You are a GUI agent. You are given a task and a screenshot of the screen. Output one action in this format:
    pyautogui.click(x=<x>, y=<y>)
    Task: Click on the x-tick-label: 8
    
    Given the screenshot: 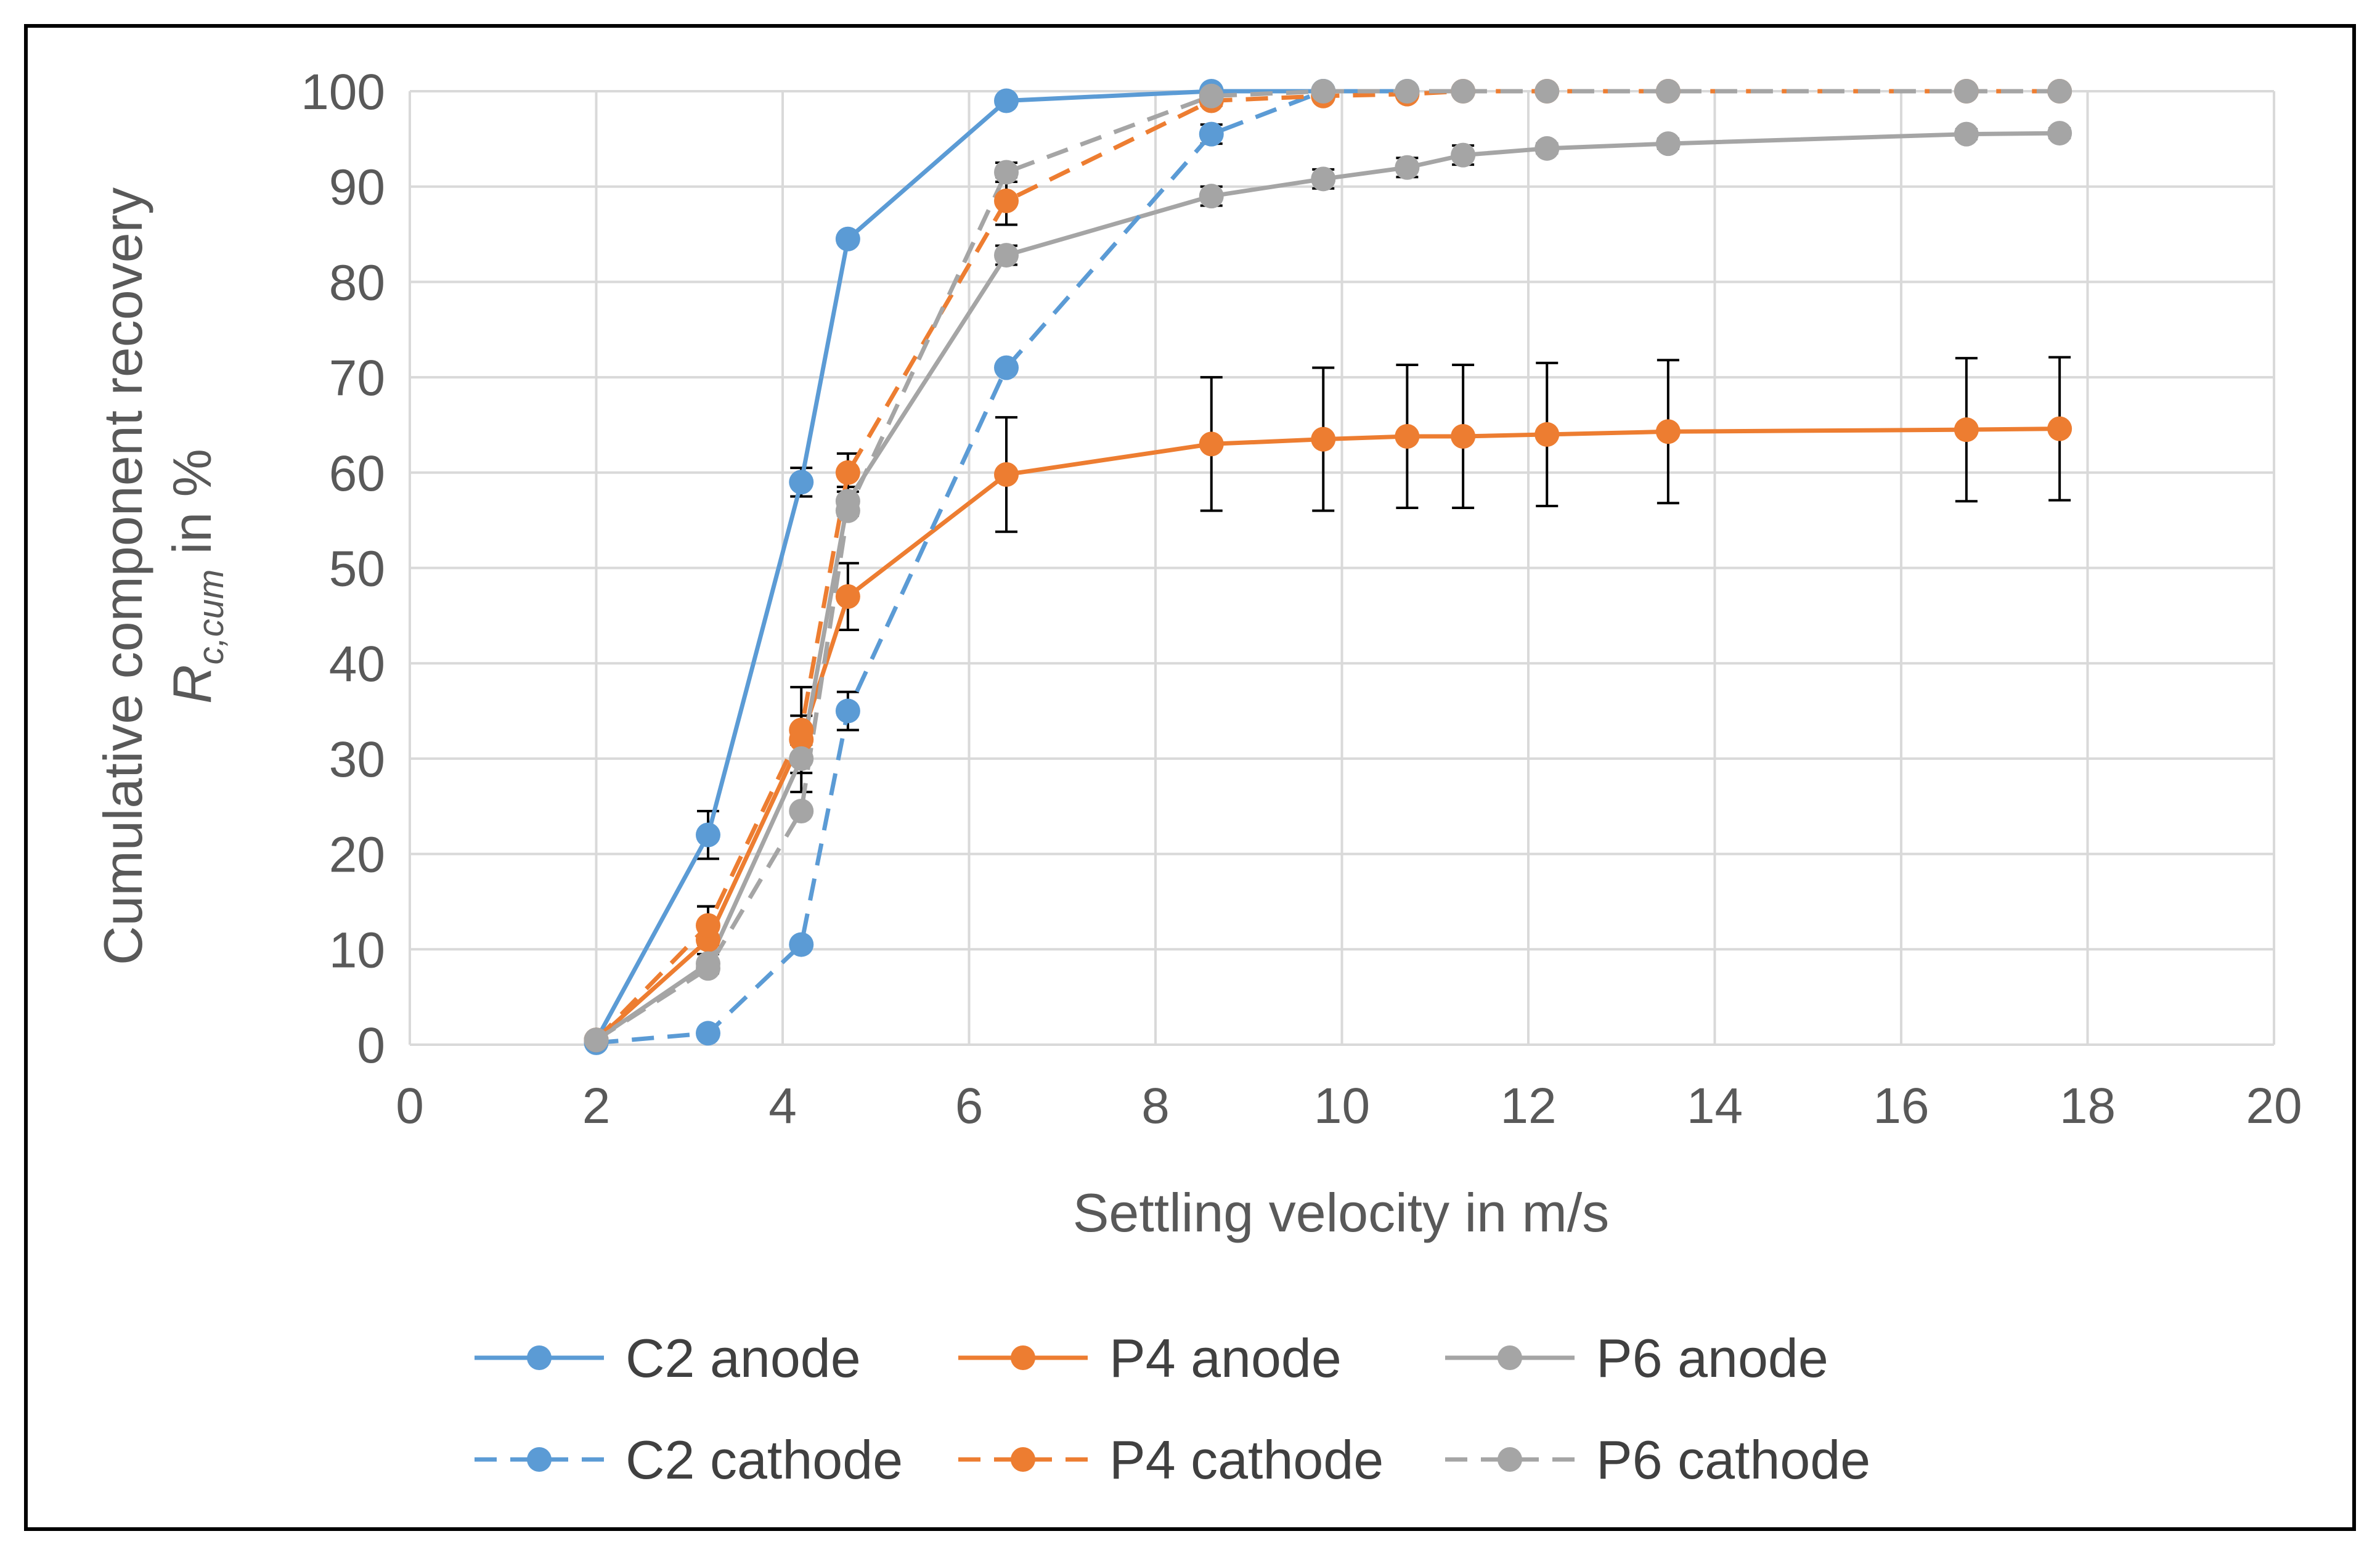 What is the action you would take?
    pyautogui.click(x=1155, y=1106)
    